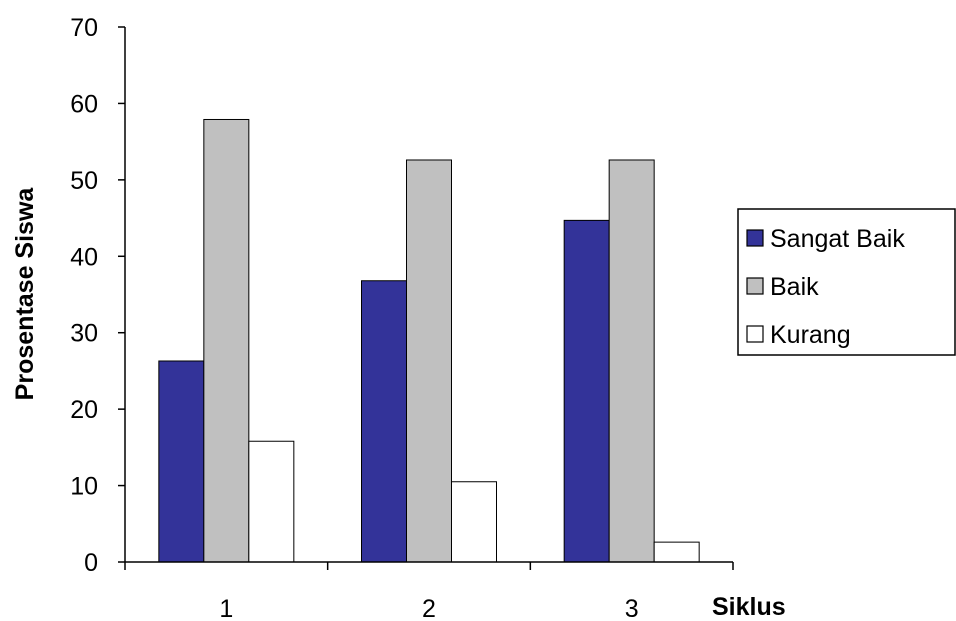 Image resolution: width=956 pixels, height=621 pixels. What do you see at coordinates (755, 286) in the screenshot?
I see `legend-swatch-baik` at bounding box center [755, 286].